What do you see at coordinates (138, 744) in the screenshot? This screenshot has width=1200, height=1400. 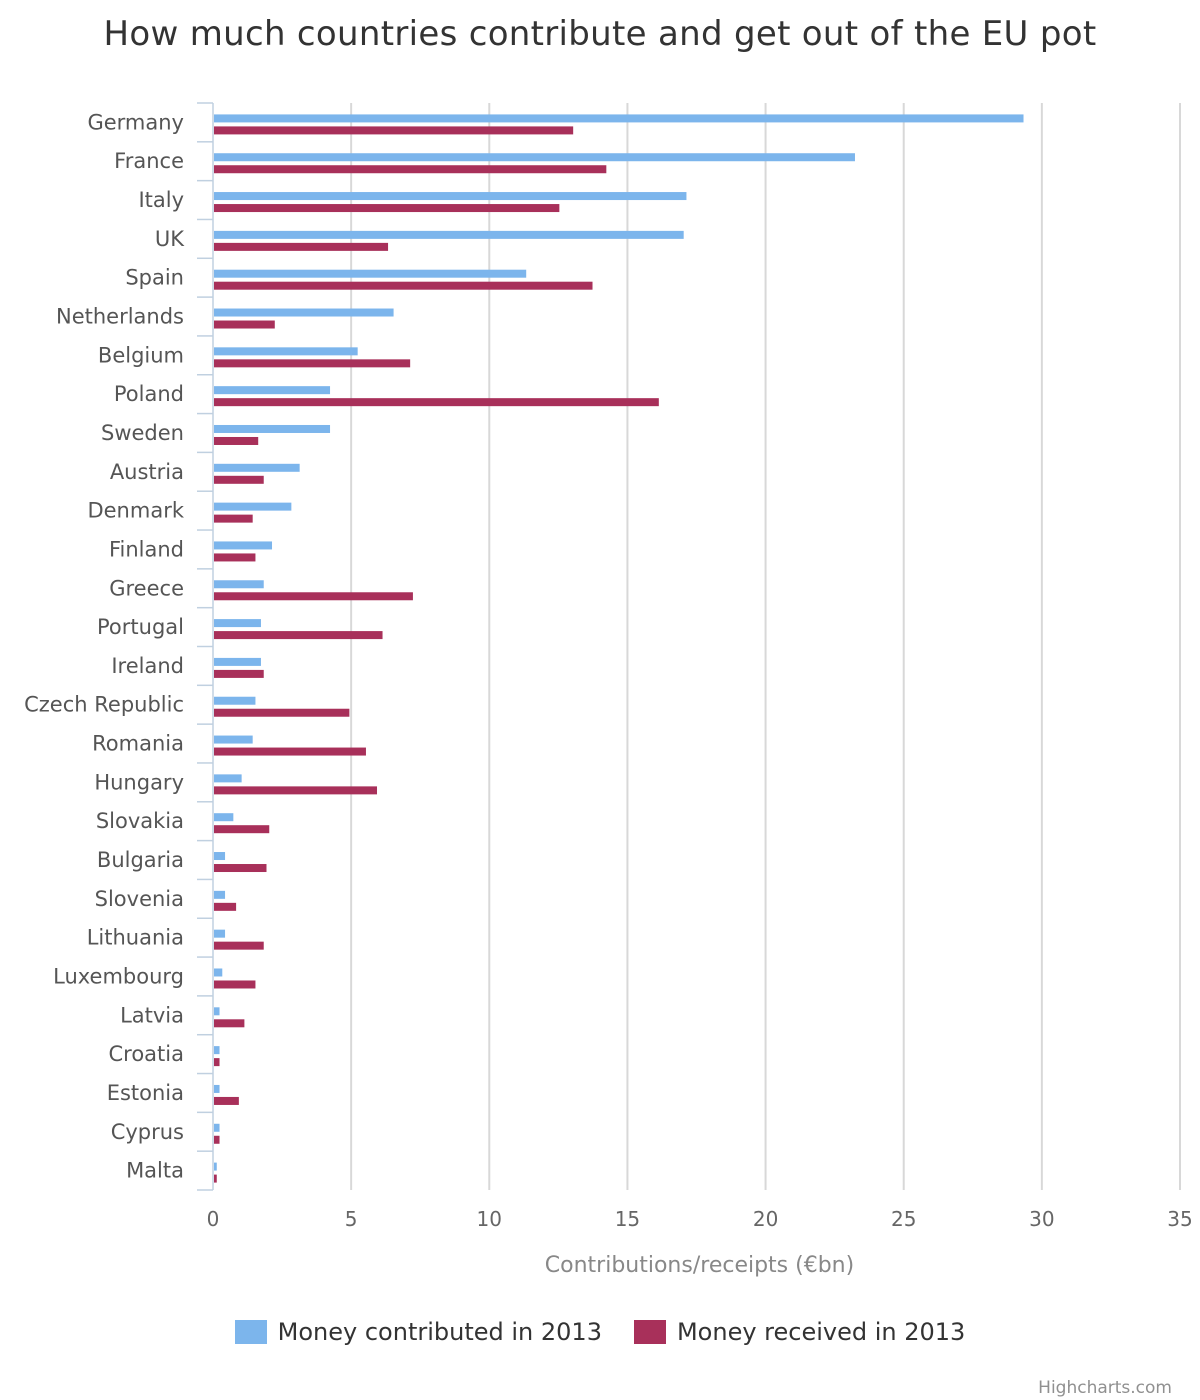 I see `category-label: Romania` at bounding box center [138, 744].